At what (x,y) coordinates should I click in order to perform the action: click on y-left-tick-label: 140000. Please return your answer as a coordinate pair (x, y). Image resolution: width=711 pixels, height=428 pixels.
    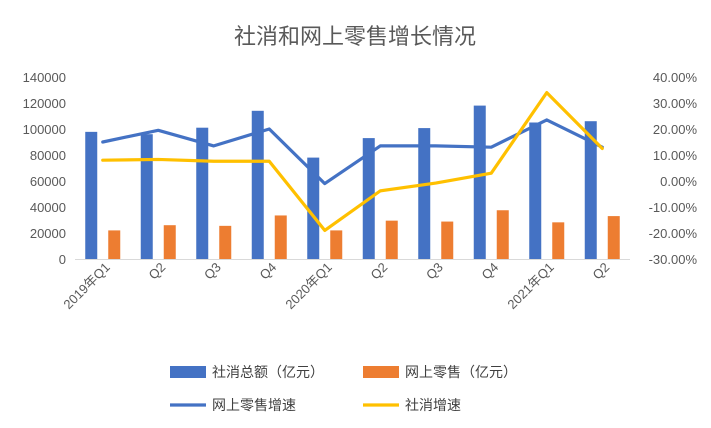
    Looking at the image, I should click on (44, 77).